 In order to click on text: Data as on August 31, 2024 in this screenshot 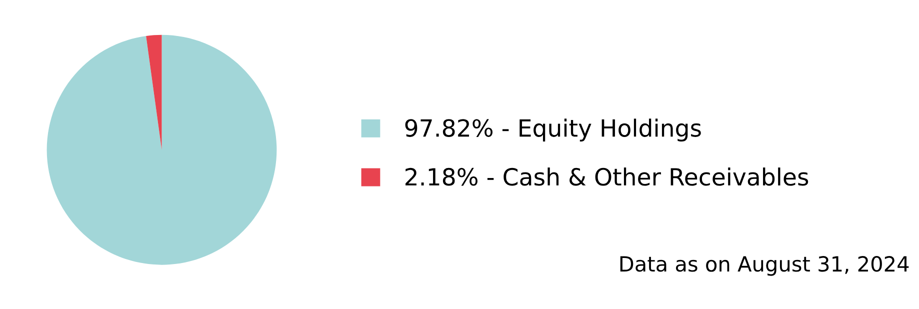, I will do `click(764, 266)`.